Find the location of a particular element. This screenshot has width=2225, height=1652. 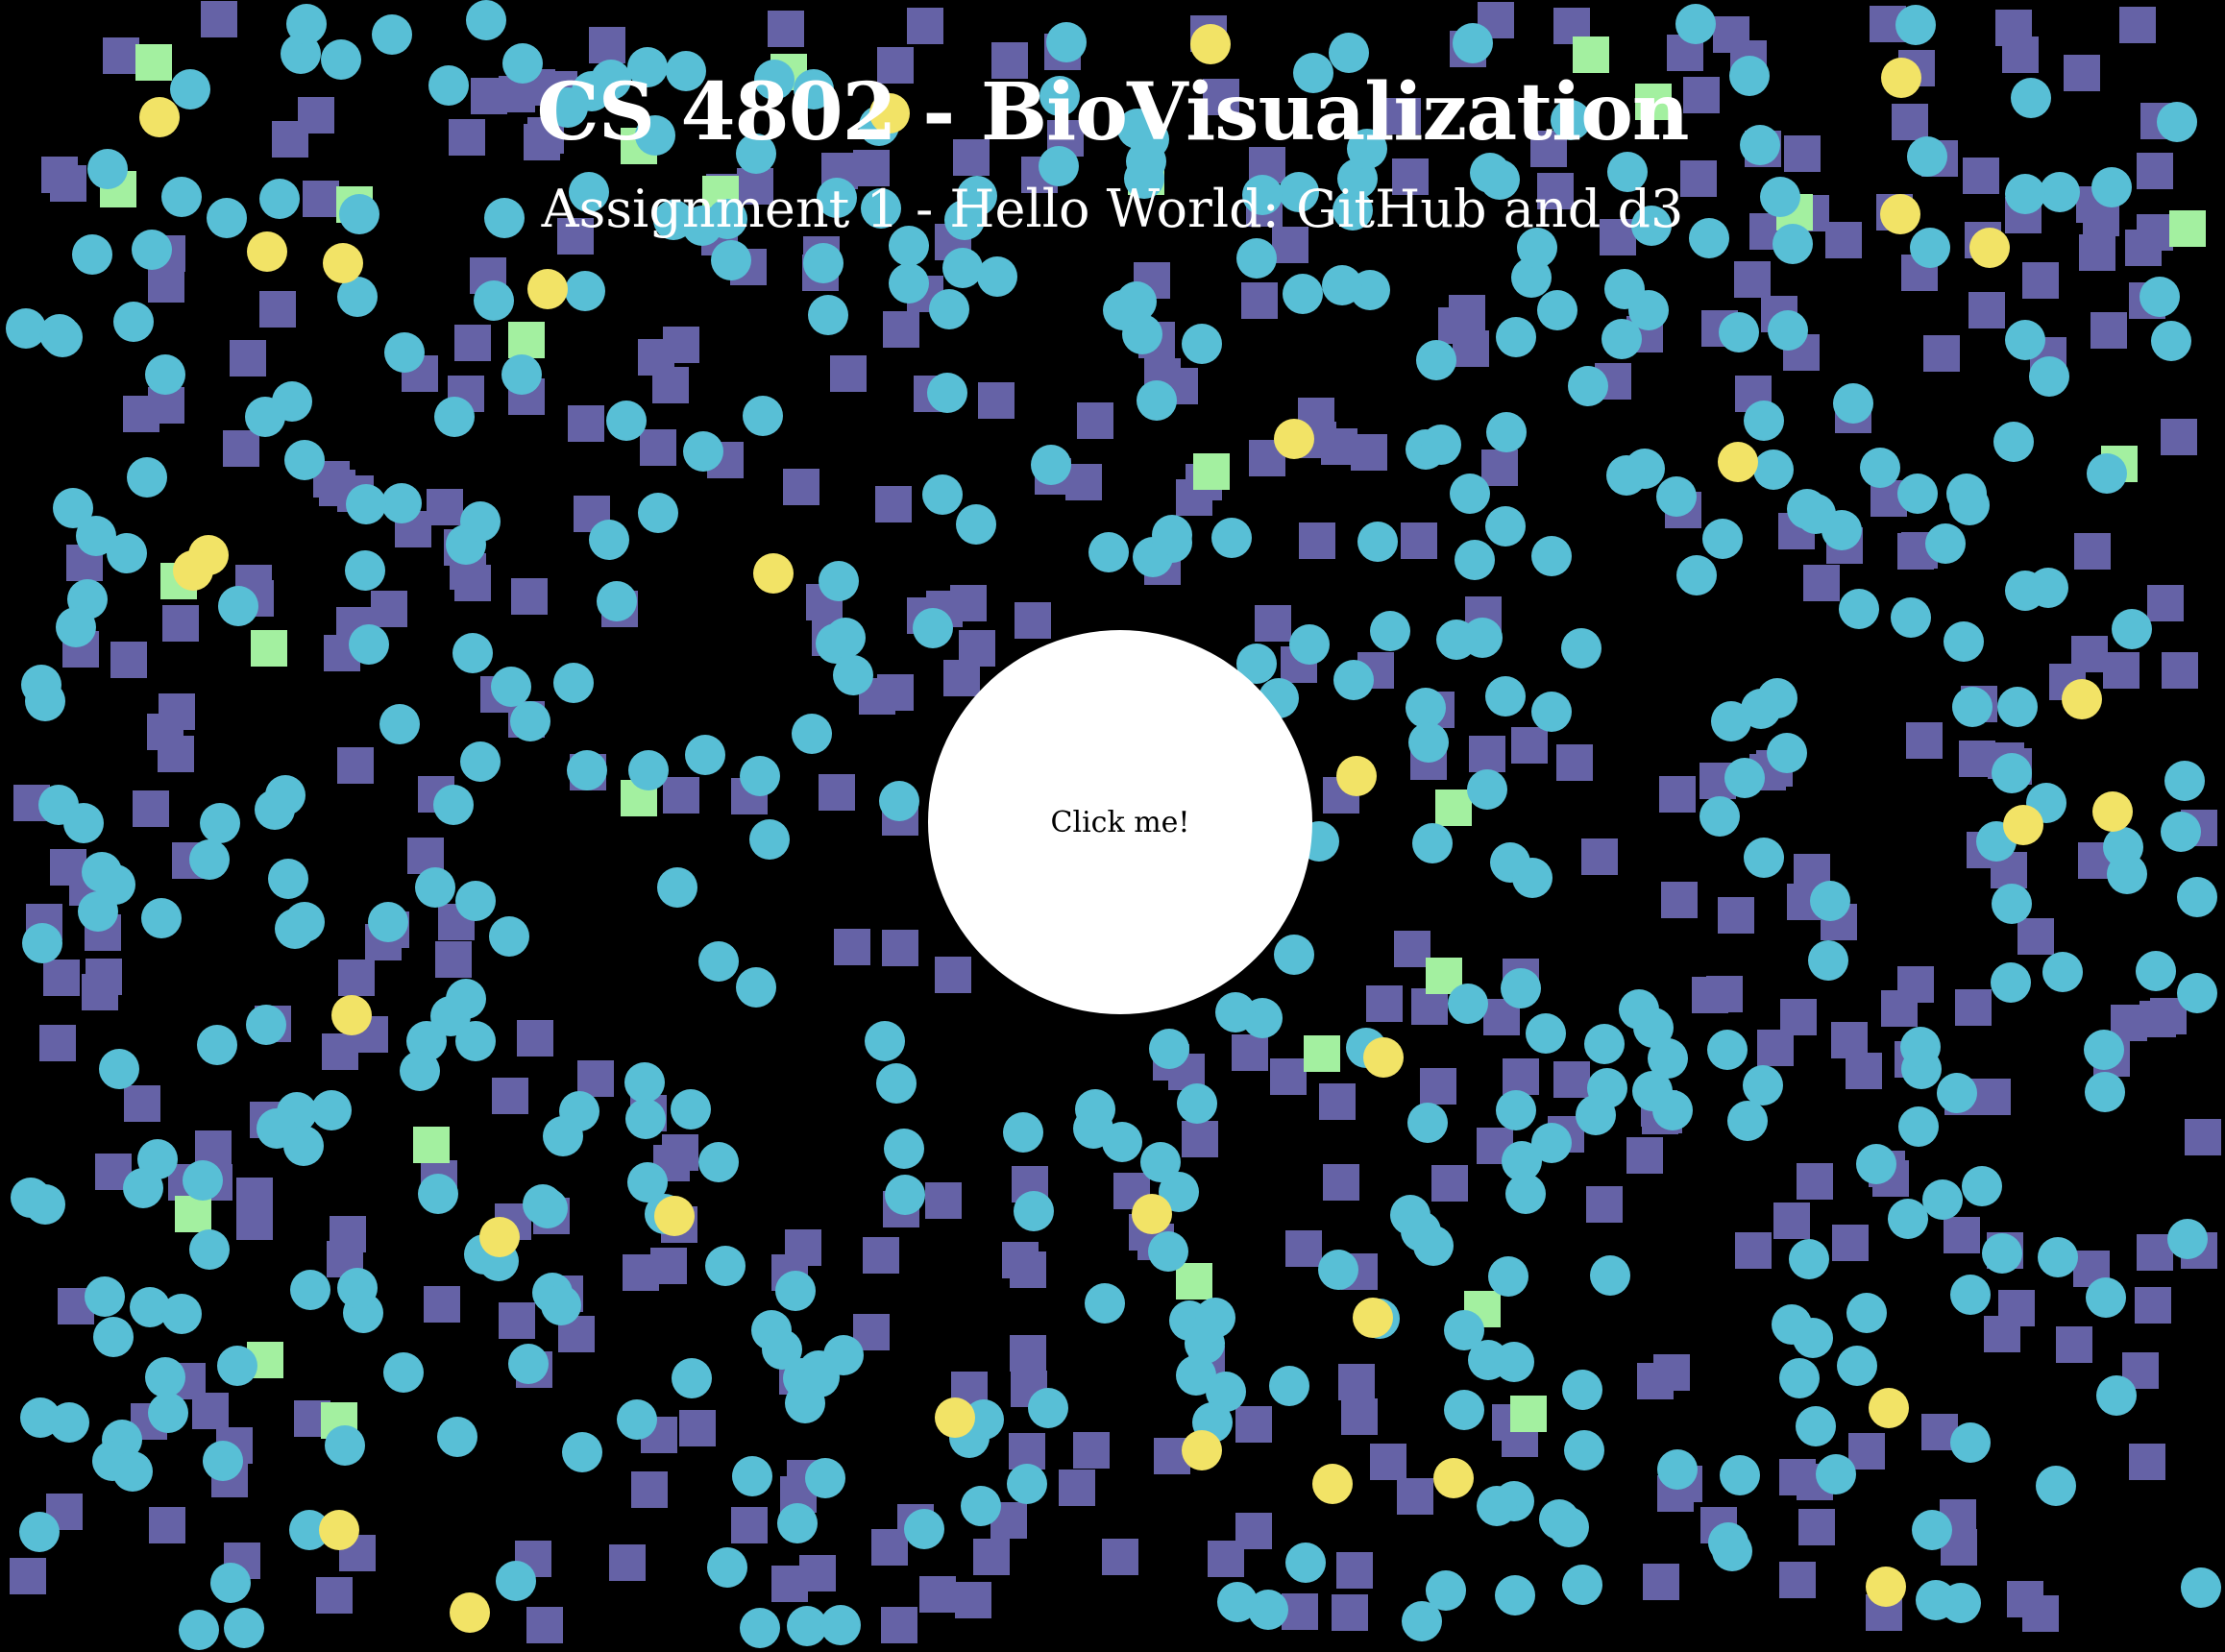

click-me-button: Click me! is located at coordinates (1120, 822).